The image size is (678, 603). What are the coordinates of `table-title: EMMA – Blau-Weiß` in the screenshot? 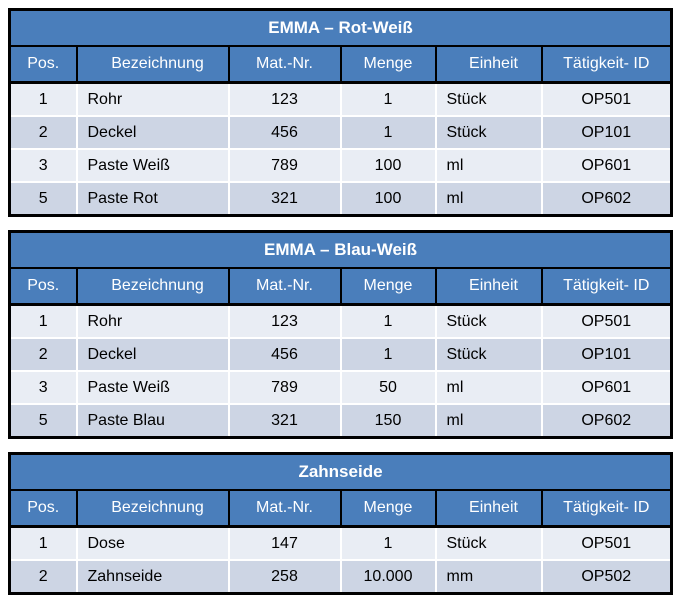 It's located at (340, 250).